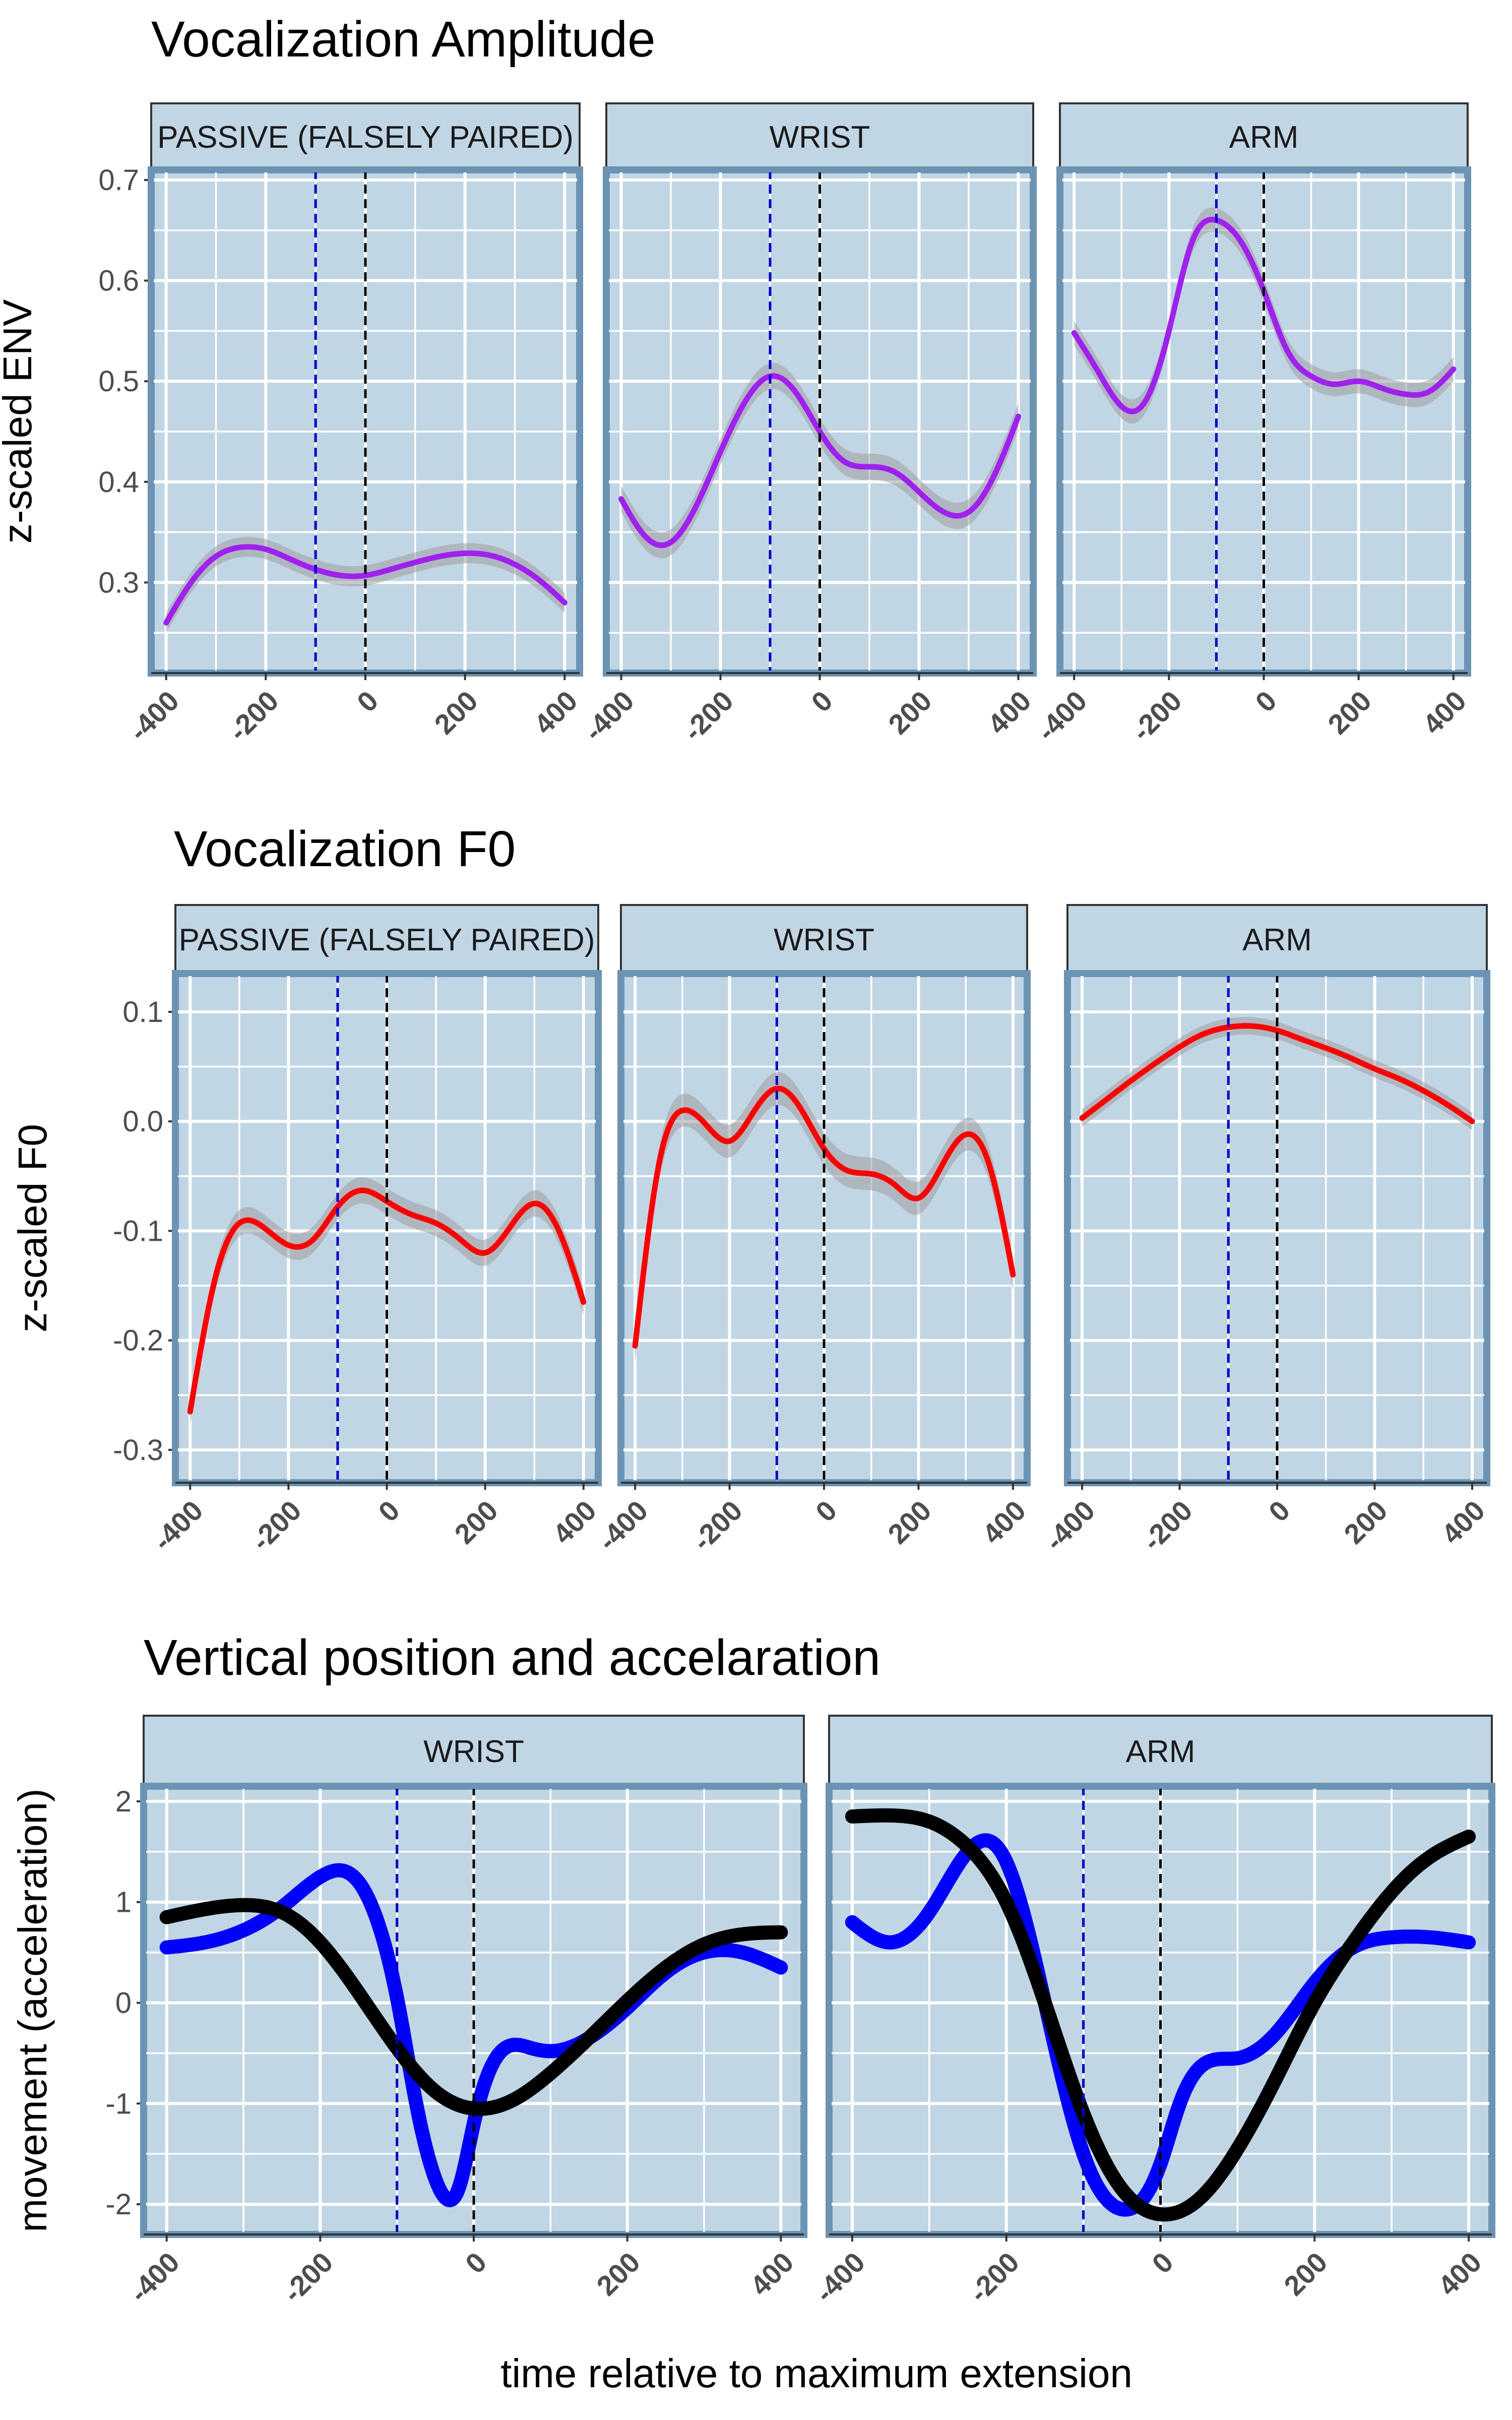 The width and height of the screenshot is (1512, 2420). Describe the element at coordinates (118, 582) in the screenshot. I see `y-tick-label: 0.3` at that location.